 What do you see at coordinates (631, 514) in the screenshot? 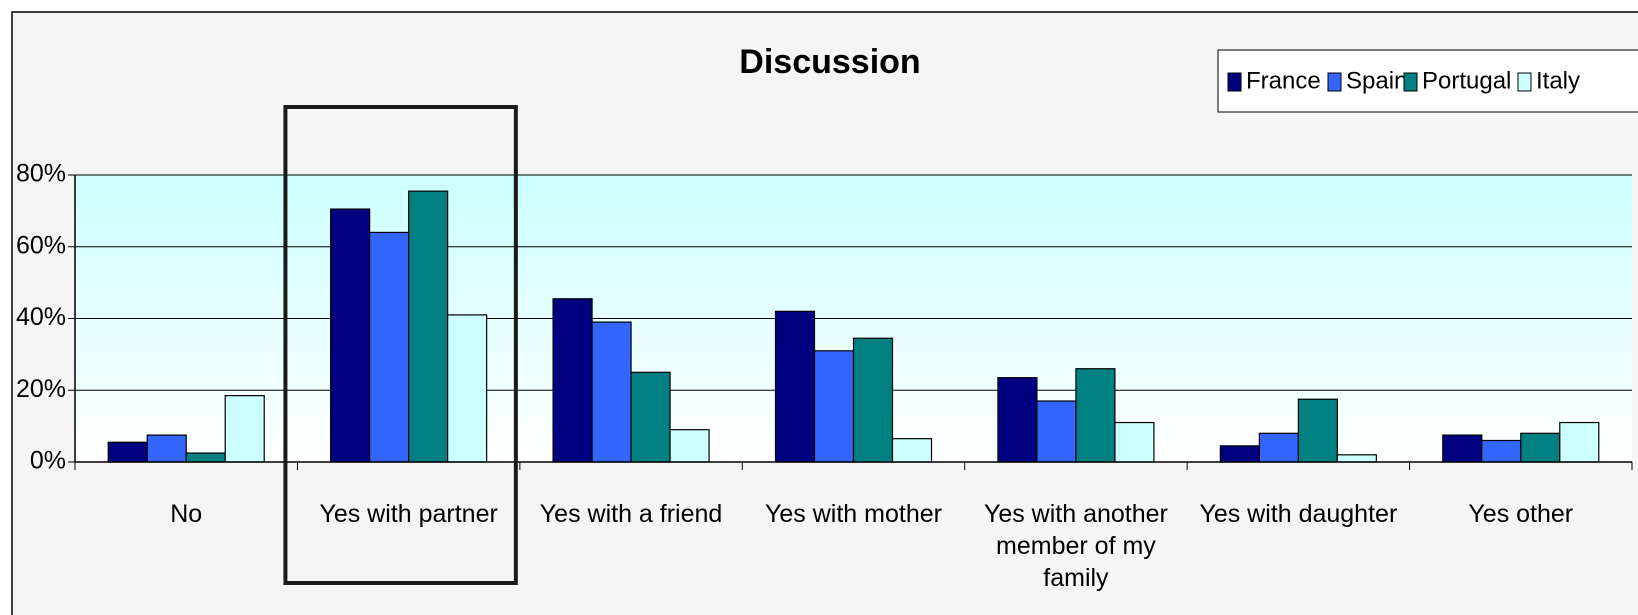
I see `x-tick-label: Yes with a friend` at bounding box center [631, 514].